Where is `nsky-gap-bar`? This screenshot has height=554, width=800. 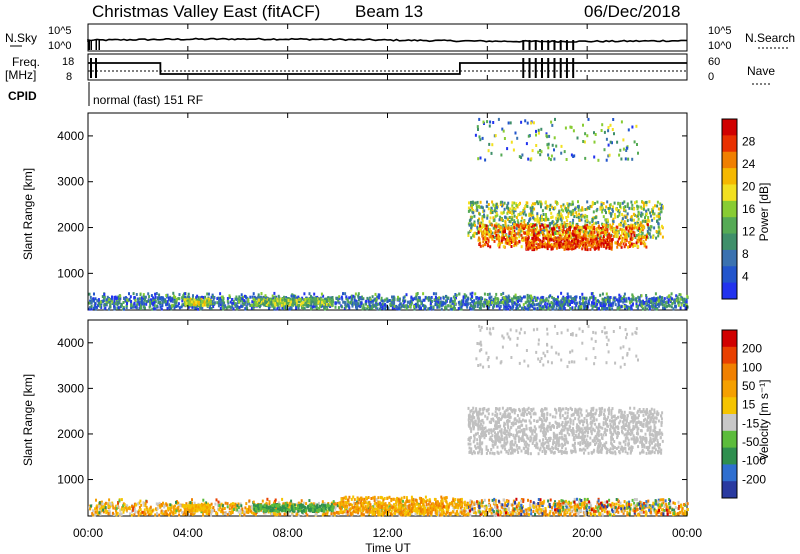 nsky-gap-bar is located at coordinates (560, 45).